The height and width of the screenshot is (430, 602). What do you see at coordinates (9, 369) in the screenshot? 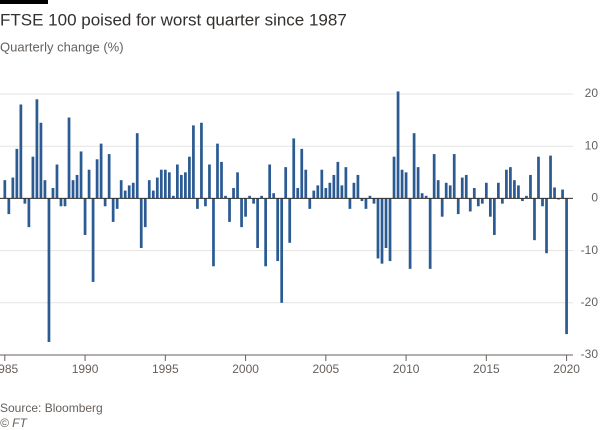
I see `x-tick-label: 1985` at bounding box center [9, 369].